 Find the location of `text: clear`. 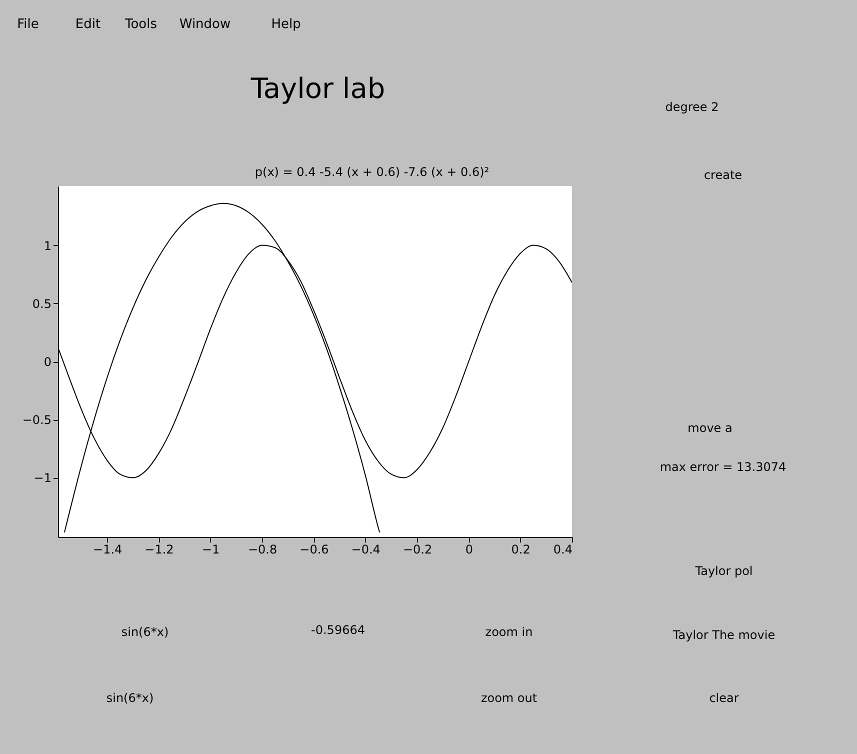

text: clear is located at coordinates (724, 698).